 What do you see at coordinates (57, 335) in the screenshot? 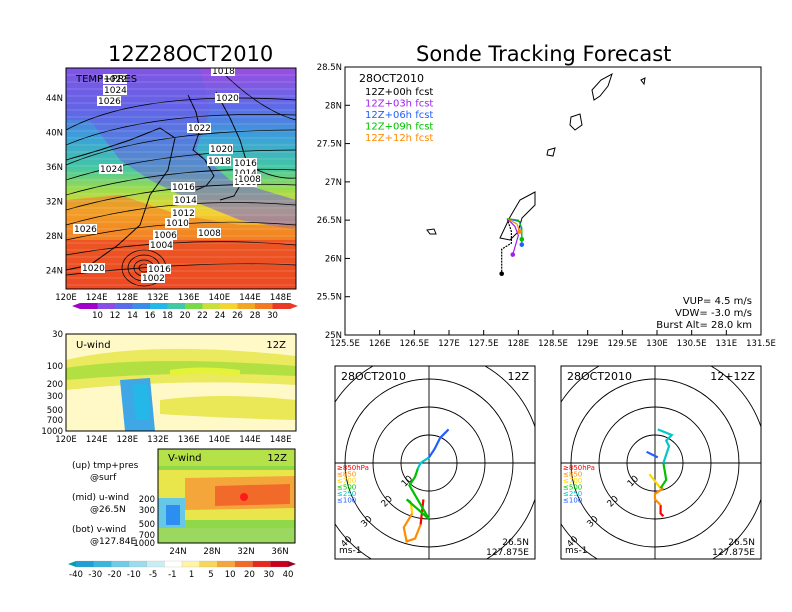
I see `u-pressure-tick: 30` at bounding box center [57, 335].